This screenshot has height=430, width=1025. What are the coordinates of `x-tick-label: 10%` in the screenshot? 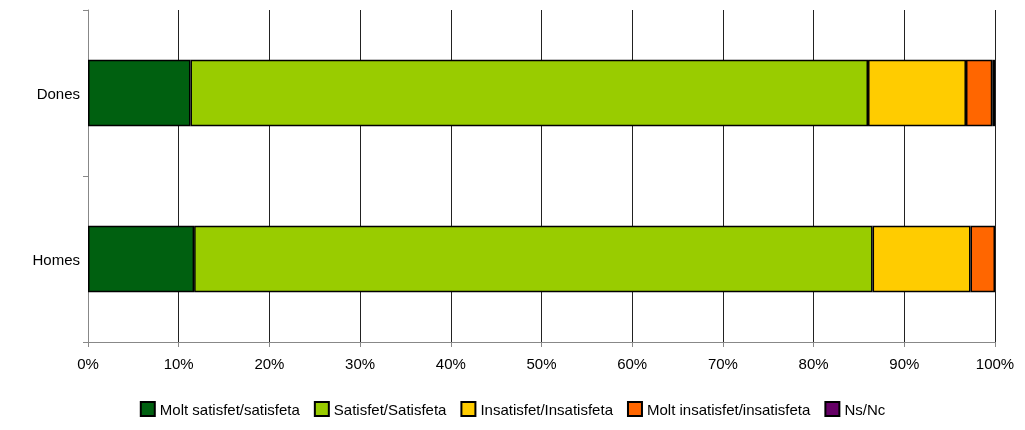 It's located at (178, 363).